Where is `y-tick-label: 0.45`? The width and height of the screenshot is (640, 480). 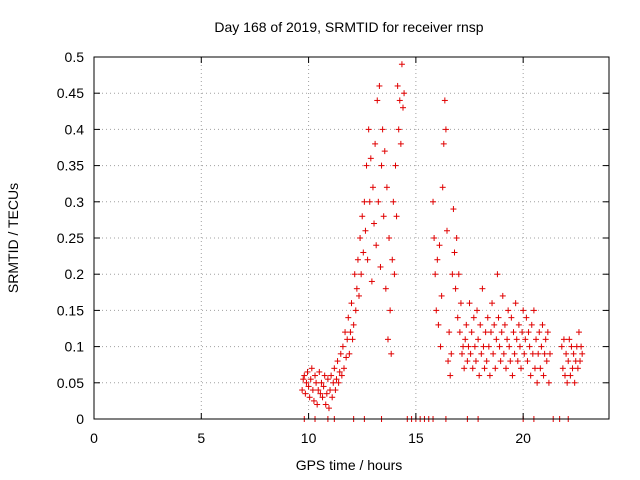
y-tick-label: 0.45 is located at coordinates (70, 93).